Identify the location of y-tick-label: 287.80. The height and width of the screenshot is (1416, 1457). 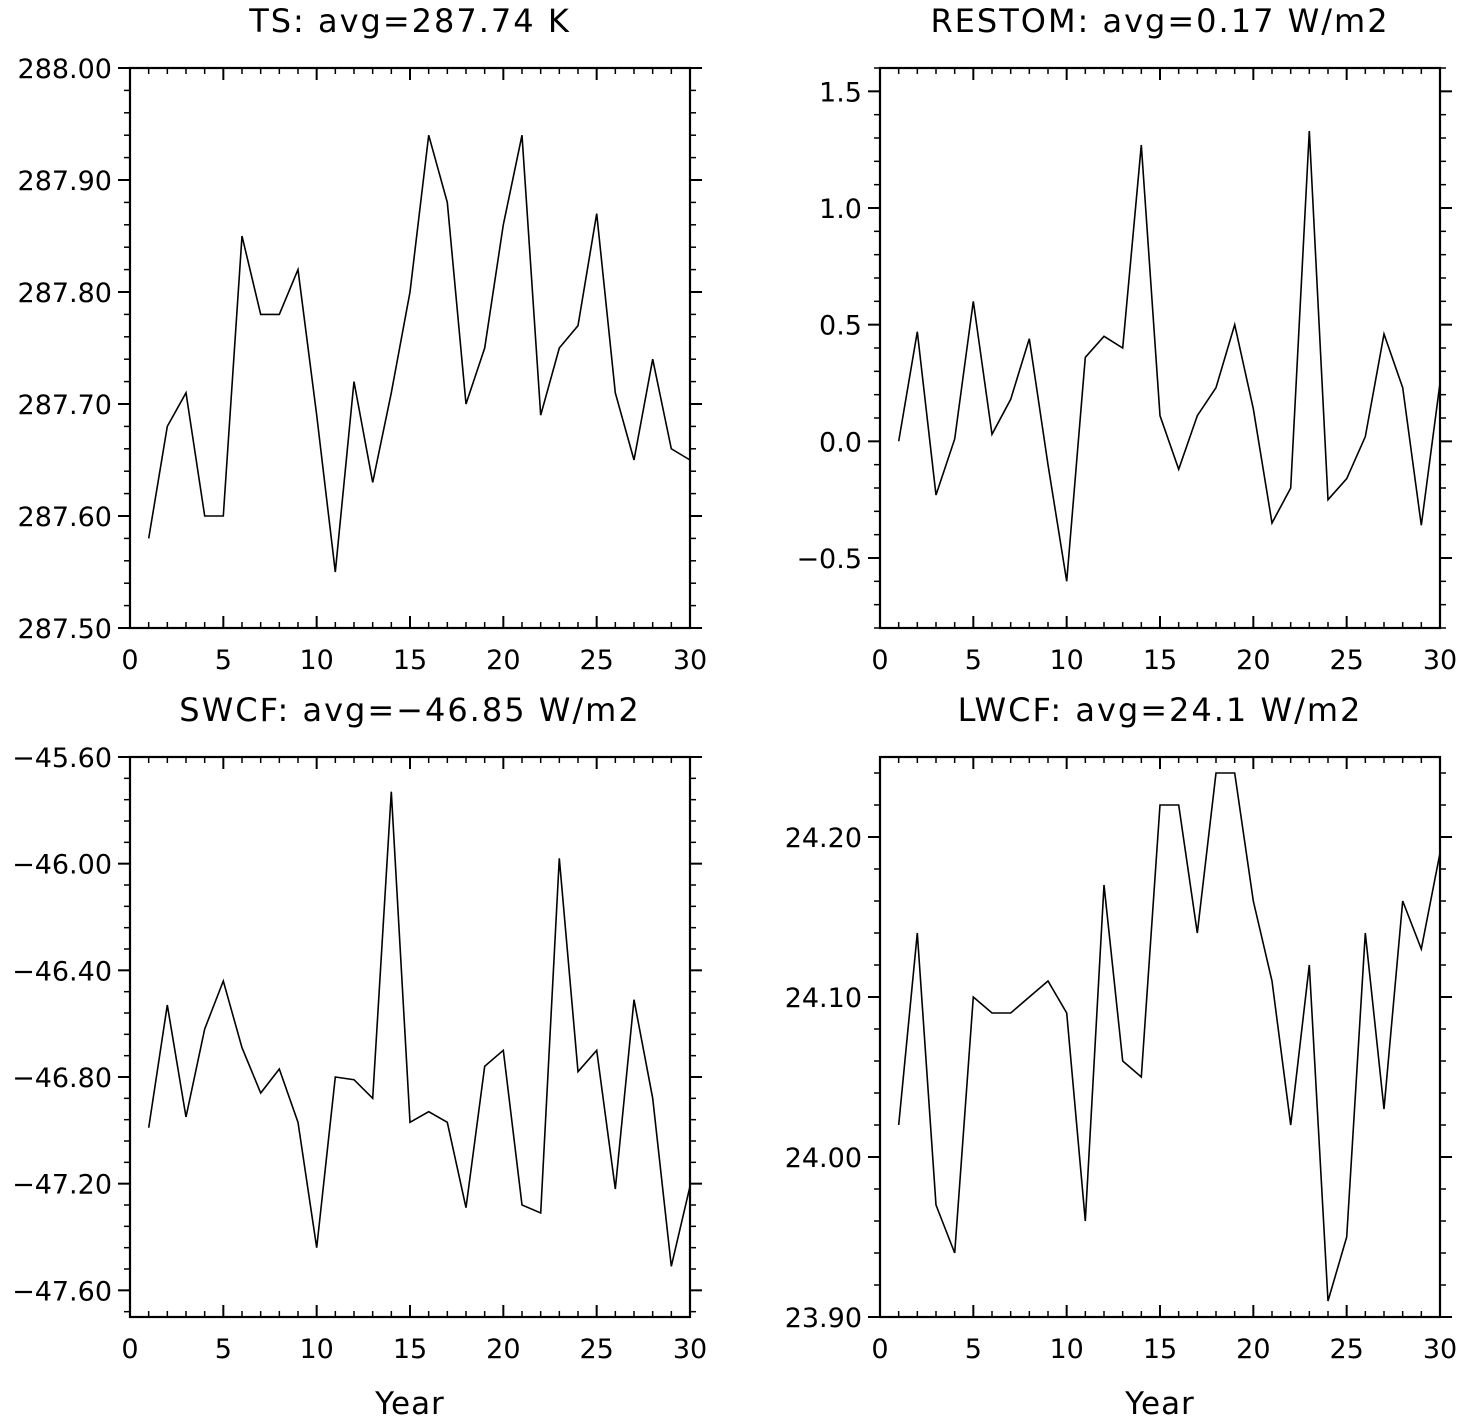
(65, 293).